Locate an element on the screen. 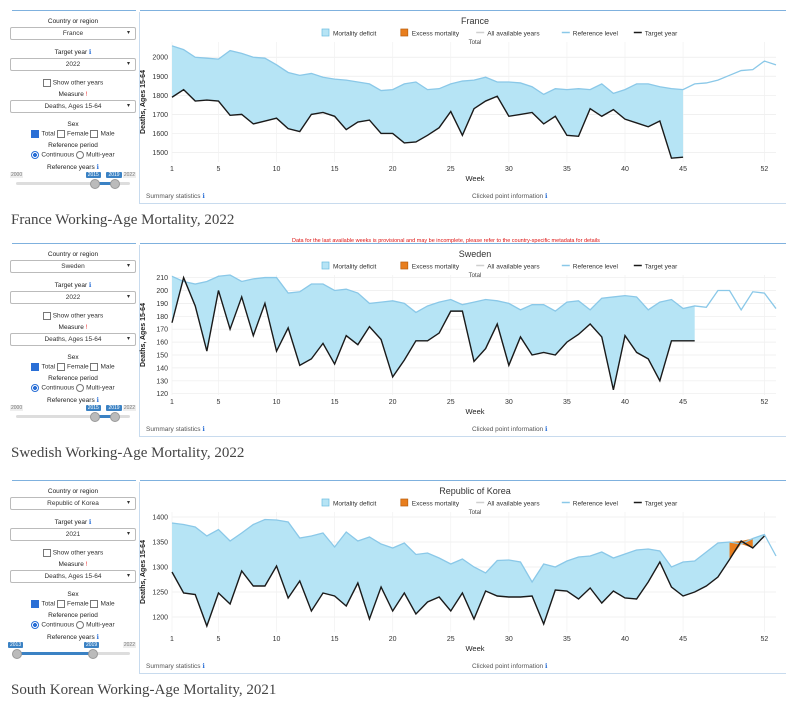 The width and height of the screenshot is (797, 703). reference-years-slider: 2000 2022 2015 2019 is located at coordinates (73, 180).